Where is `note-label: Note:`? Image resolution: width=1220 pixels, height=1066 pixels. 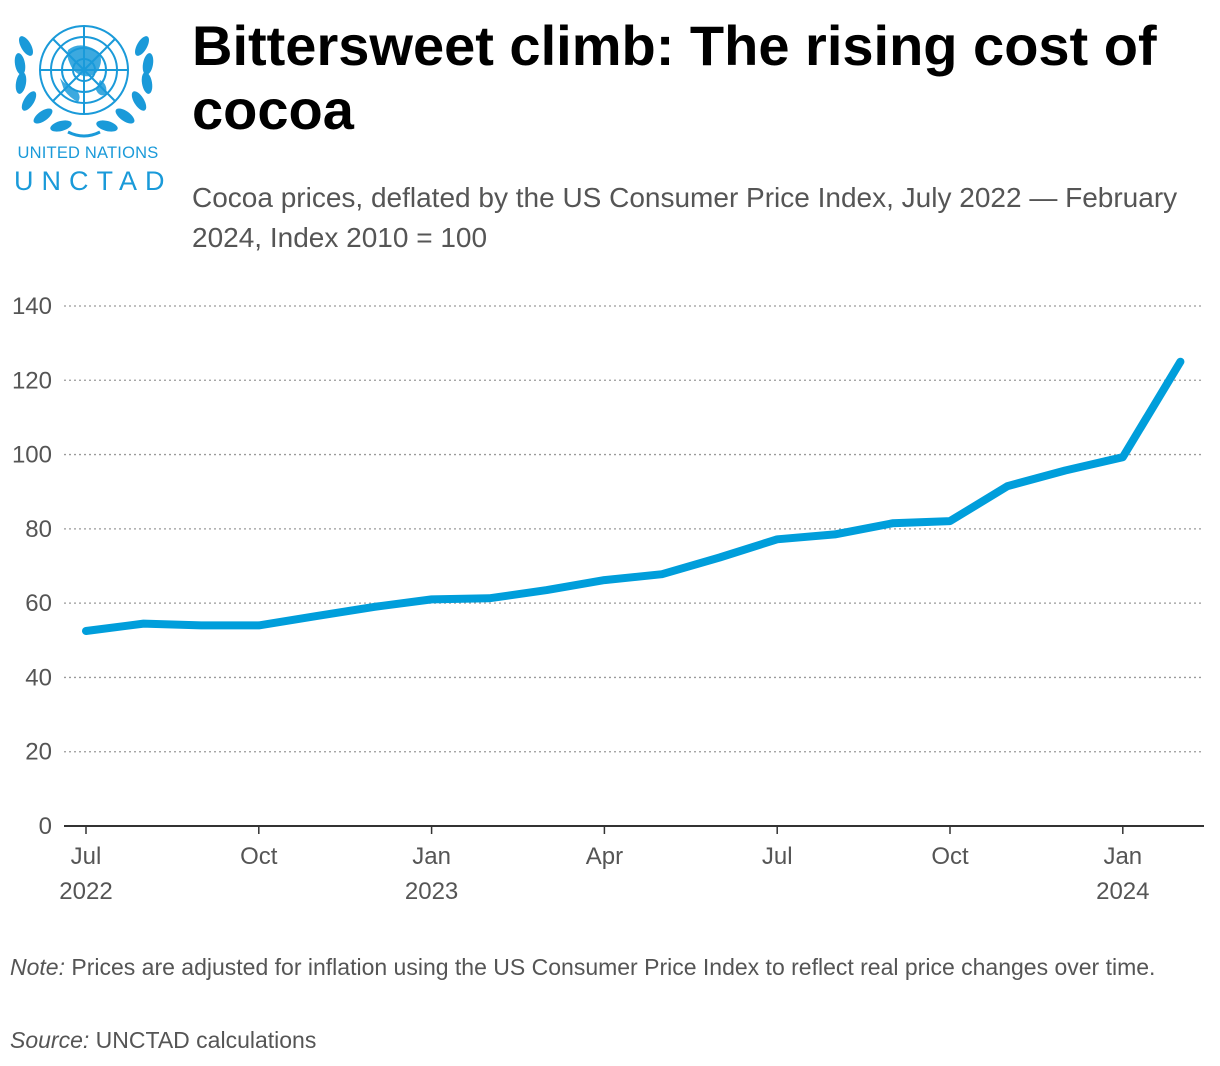 note-label: Note: is located at coordinates (37, 967).